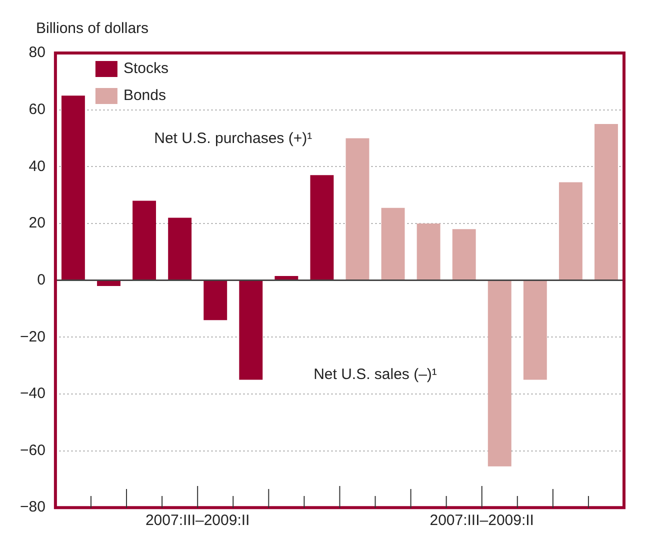 The height and width of the screenshot is (552, 652). What do you see at coordinates (33, 337) in the screenshot?
I see `y-tick-label: −20` at bounding box center [33, 337].